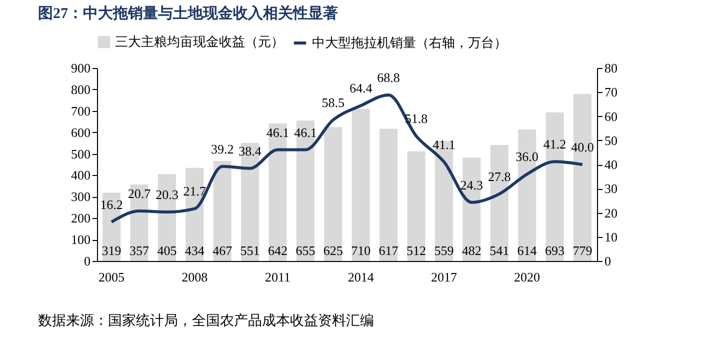 This screenshot has width=701, height=338. Describe the element at coordinates (554, 144) in the screenshot. I see `data-label: 41.2` at that location.